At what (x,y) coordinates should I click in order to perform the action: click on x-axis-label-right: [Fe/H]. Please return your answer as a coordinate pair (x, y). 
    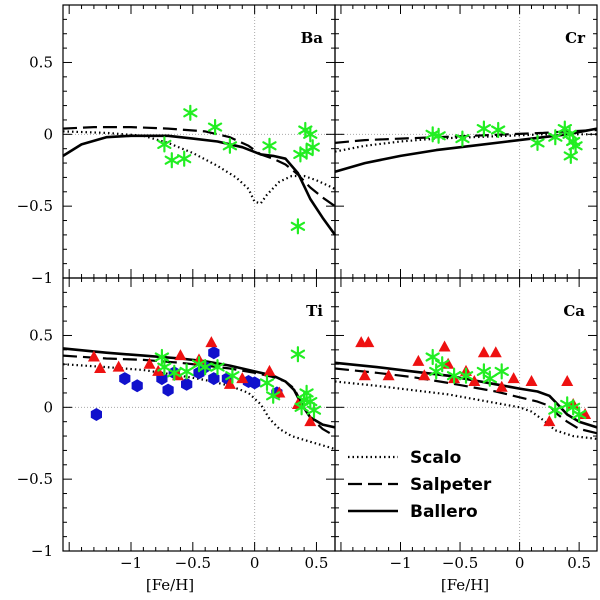
    Looking at the image, I should click on (465, 585).